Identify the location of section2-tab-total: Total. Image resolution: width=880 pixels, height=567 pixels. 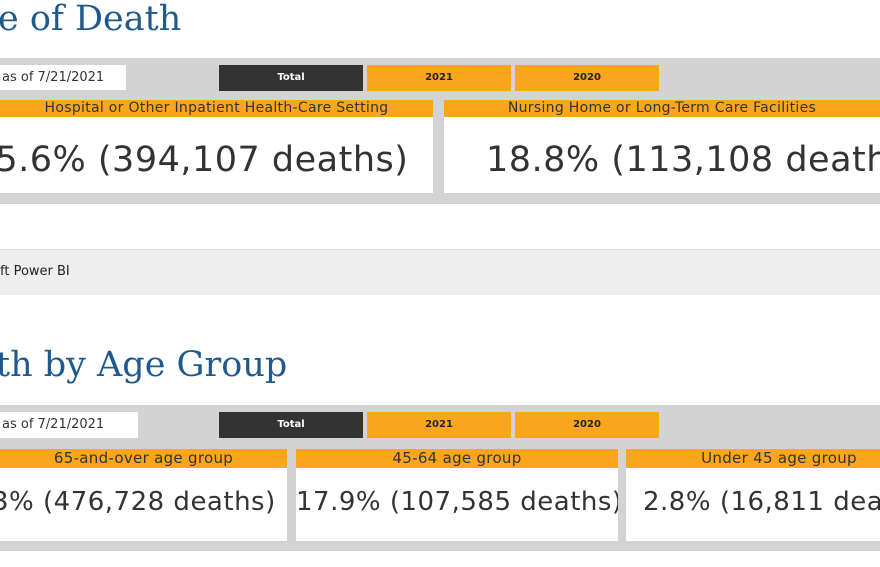
(291, 425).